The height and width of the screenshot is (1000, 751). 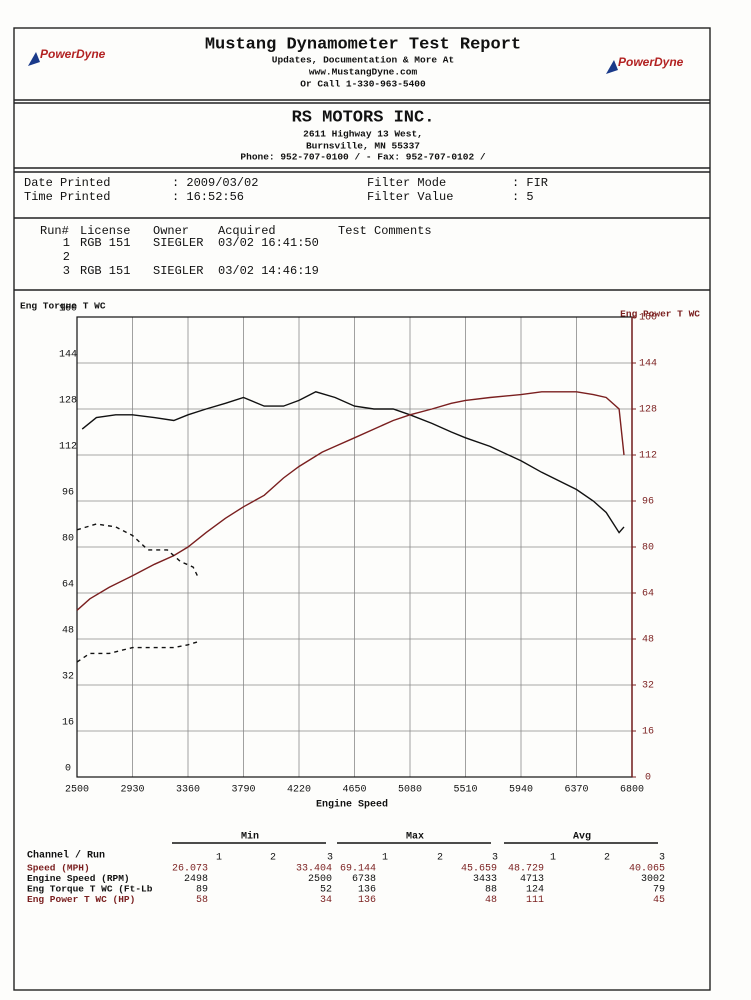 What do you see at coordinates (647, 869) in the screenshot?
I see `stats-value: 40.065` at bounding box center [647, 869].